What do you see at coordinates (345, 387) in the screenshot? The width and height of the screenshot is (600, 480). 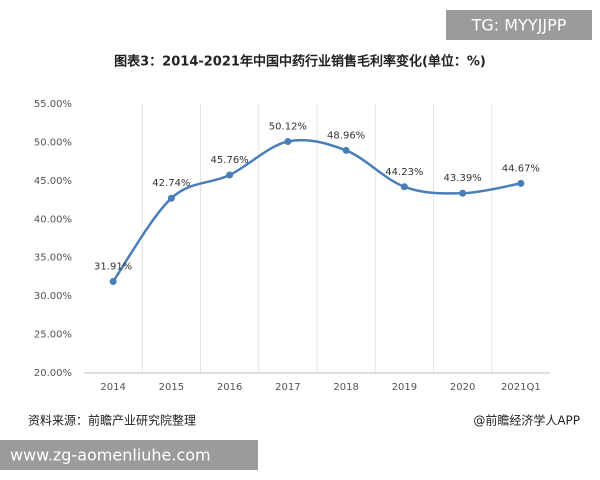 I see `x-tick-label: 2018` at bounding box center [345, 387].